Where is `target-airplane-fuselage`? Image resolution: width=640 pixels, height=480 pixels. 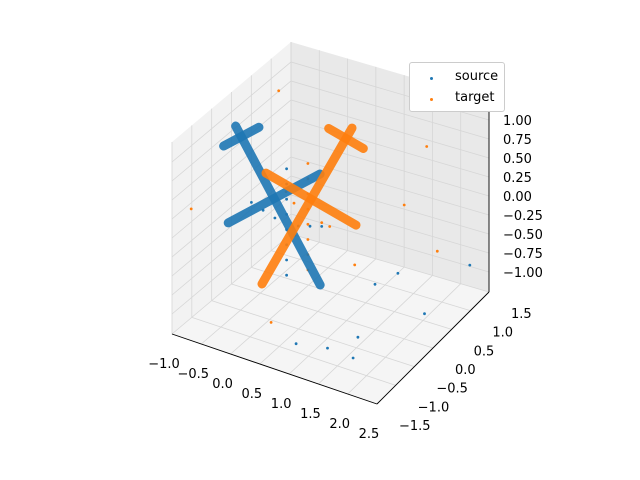
target-airplane-fuselage is located at coordinates (307, 206).